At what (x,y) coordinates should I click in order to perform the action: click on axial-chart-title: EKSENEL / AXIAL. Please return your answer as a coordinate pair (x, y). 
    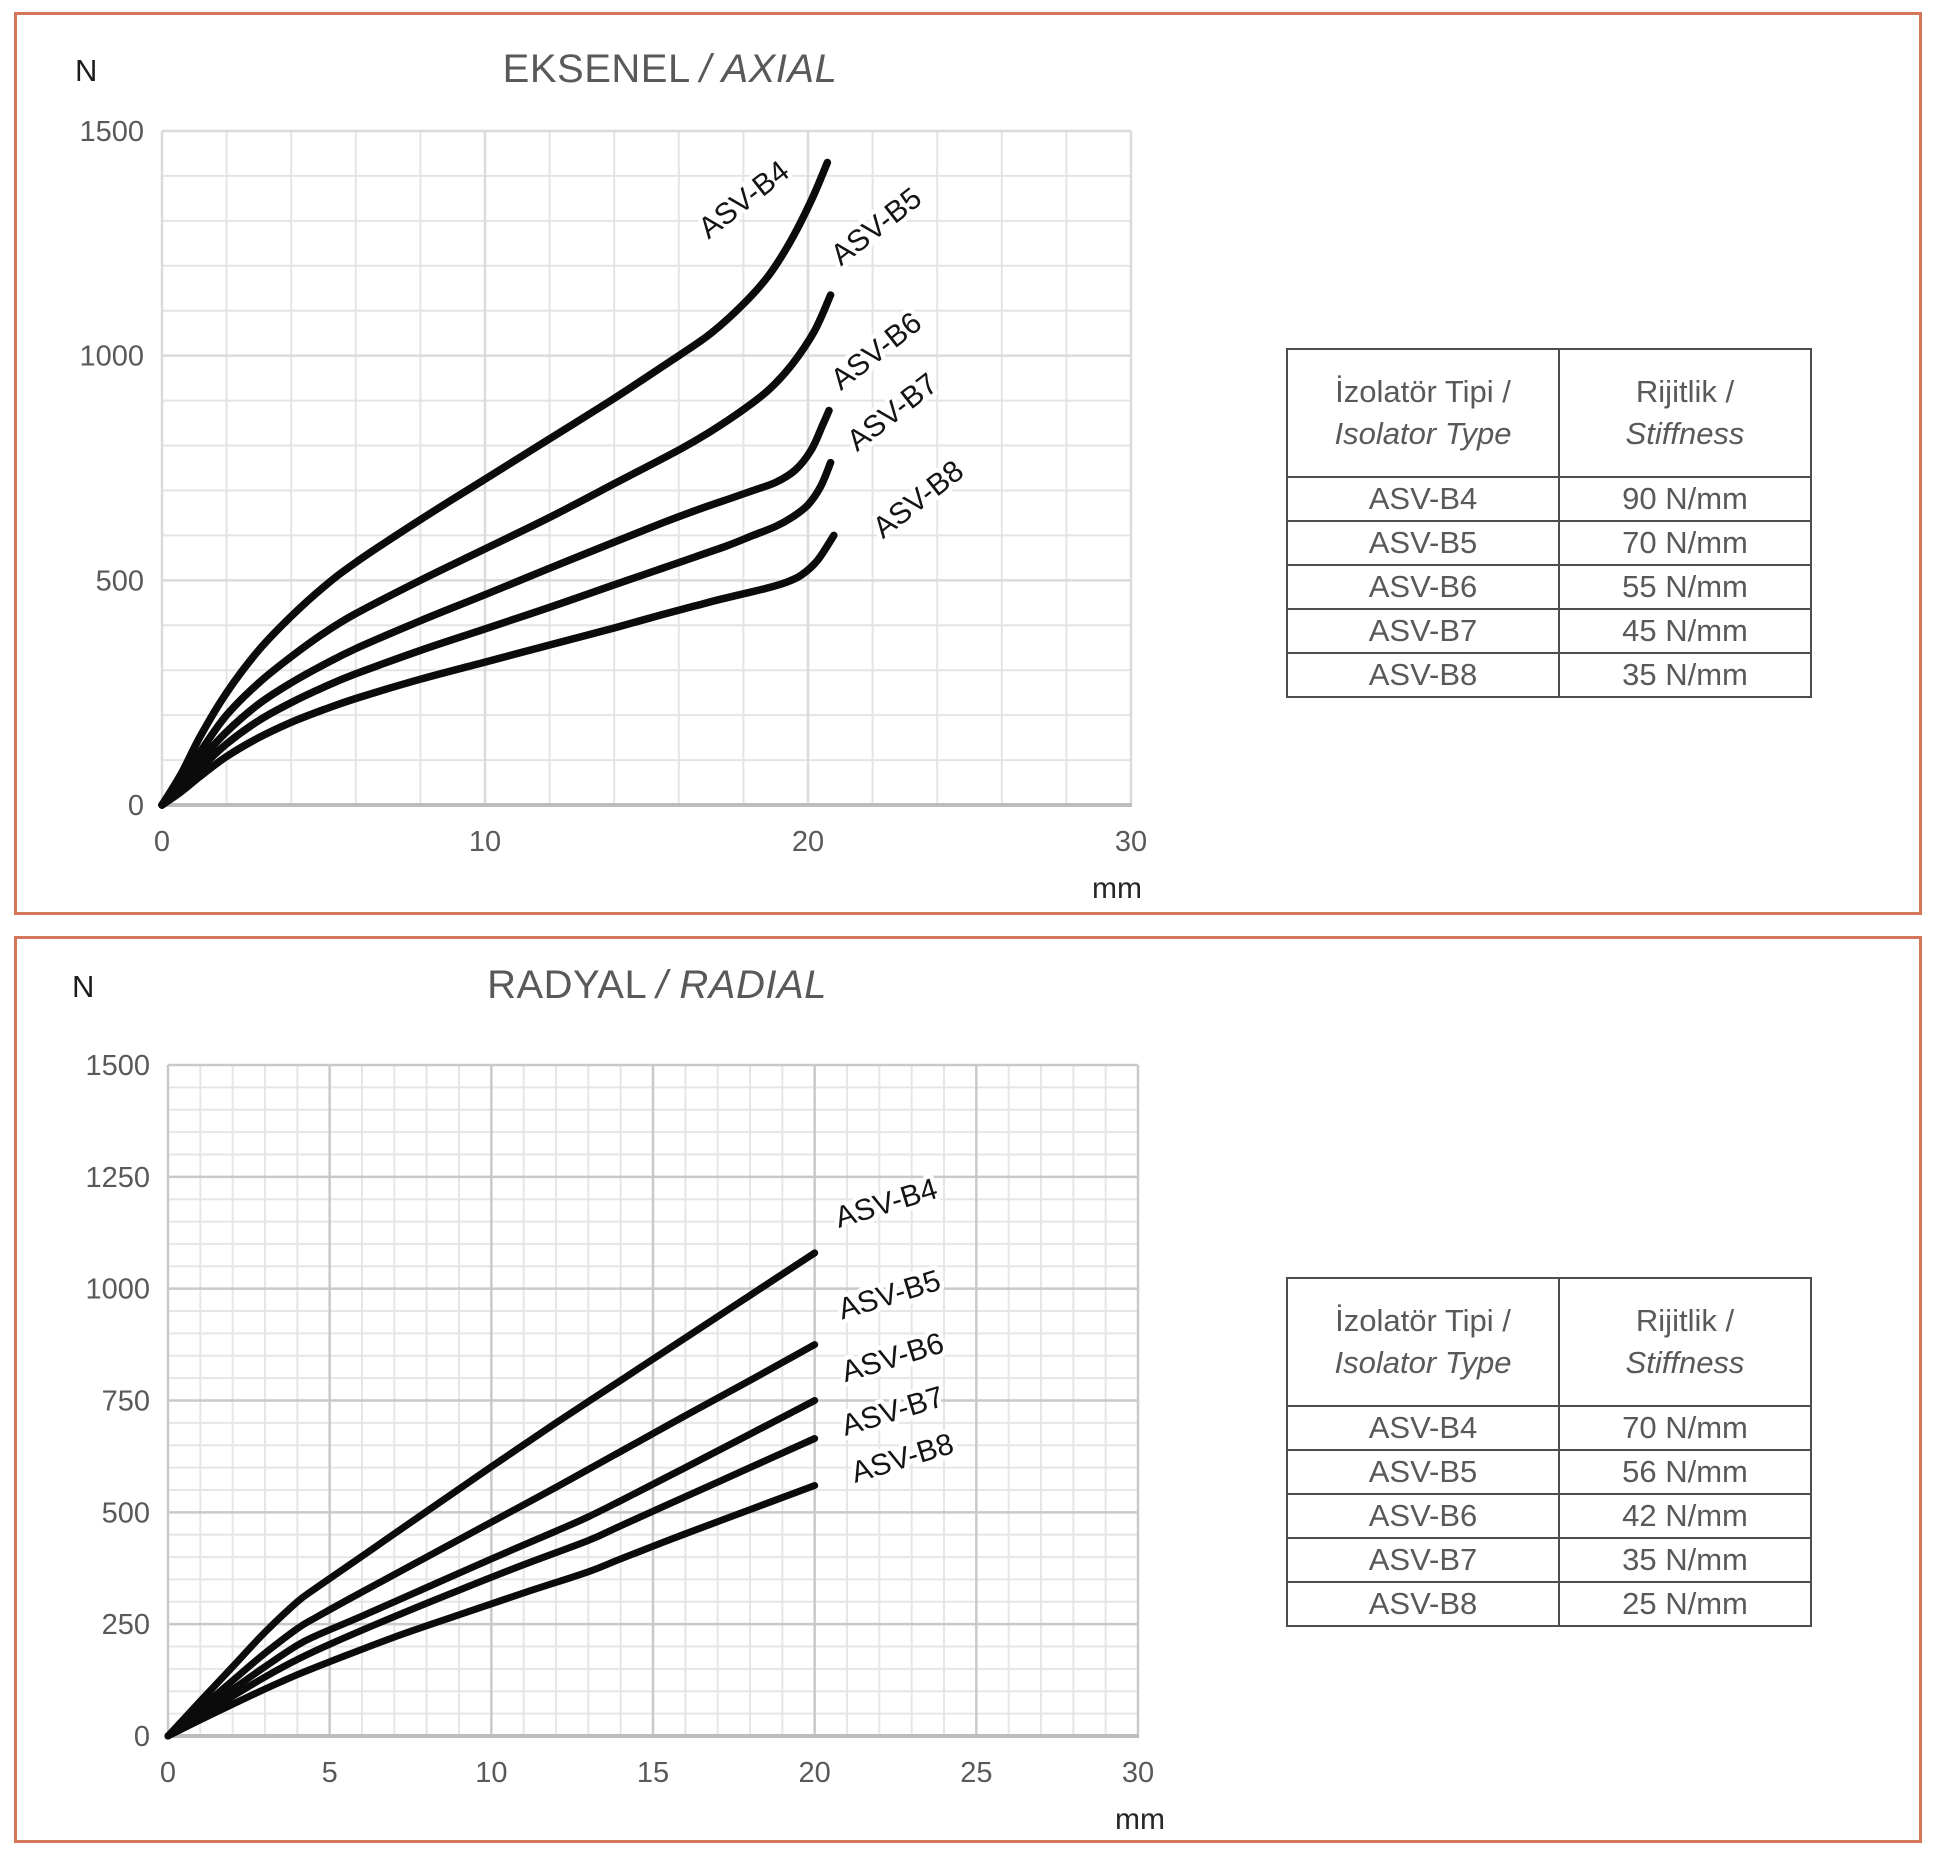
    Looking at the image, I should click on (670, 69).